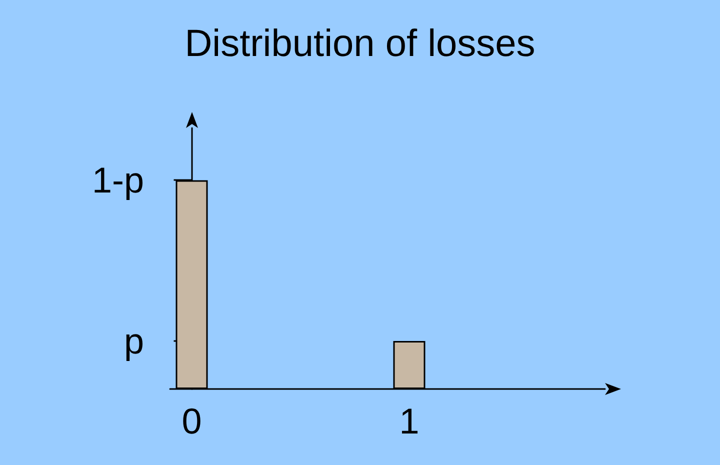 The height and width of the screenshot is (465, 720). Describe the element at coordinates (134, 341) in the screenshot. I see `text: p` at that location.